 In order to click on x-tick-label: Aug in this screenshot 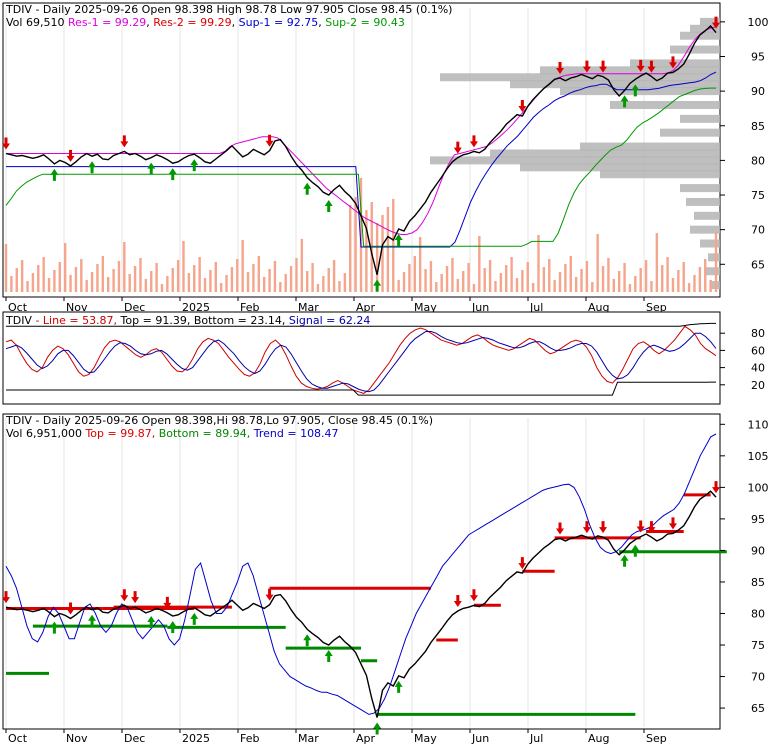, I will do `click(598, 738)`.